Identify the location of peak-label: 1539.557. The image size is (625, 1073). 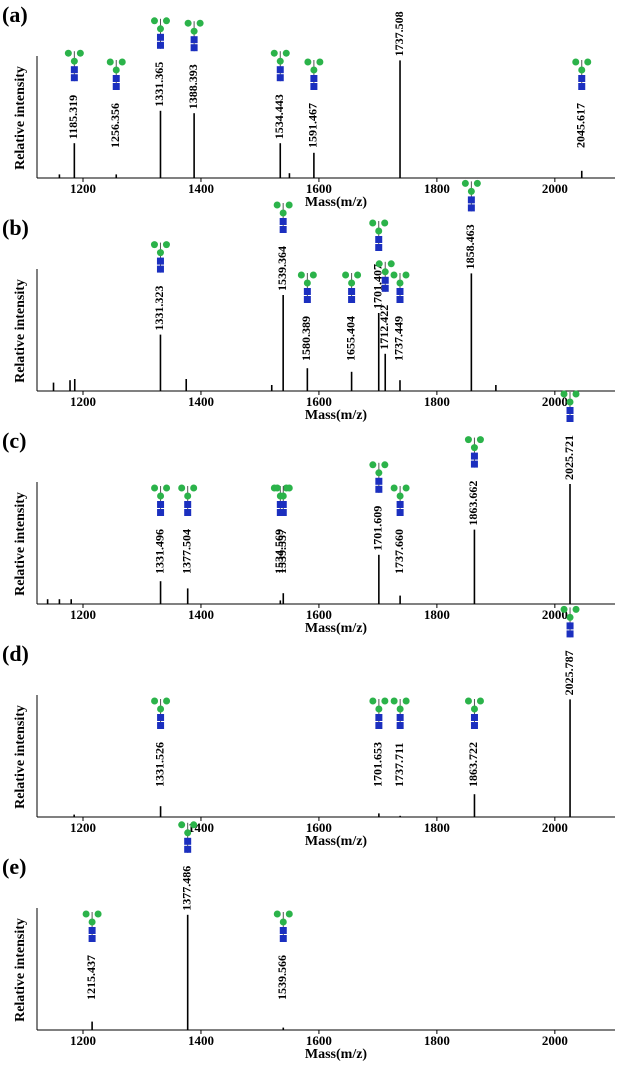
(282, 551).